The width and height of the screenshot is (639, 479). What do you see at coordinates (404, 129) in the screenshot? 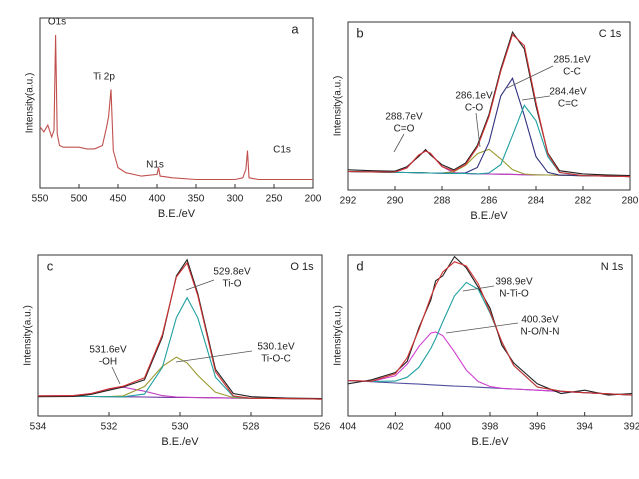
I see `peak-annotation: C=O` at bounding box center [404, 129].